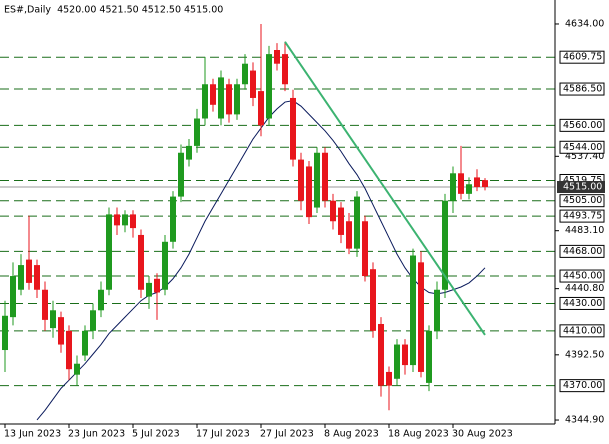  I want to click on y-tick-label: 4634.00, so click(584, 23).